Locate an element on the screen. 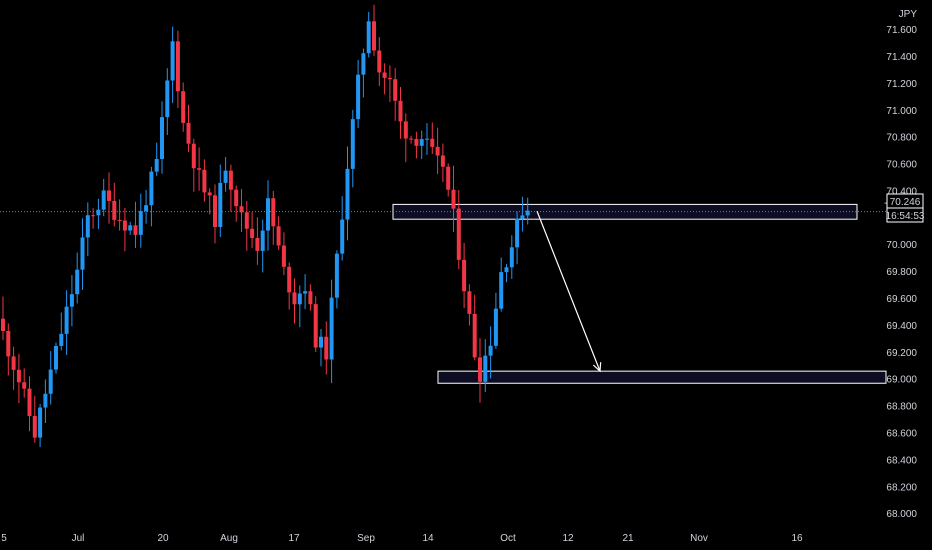  crosshair-marker: - is located at coordinates (885, 203).